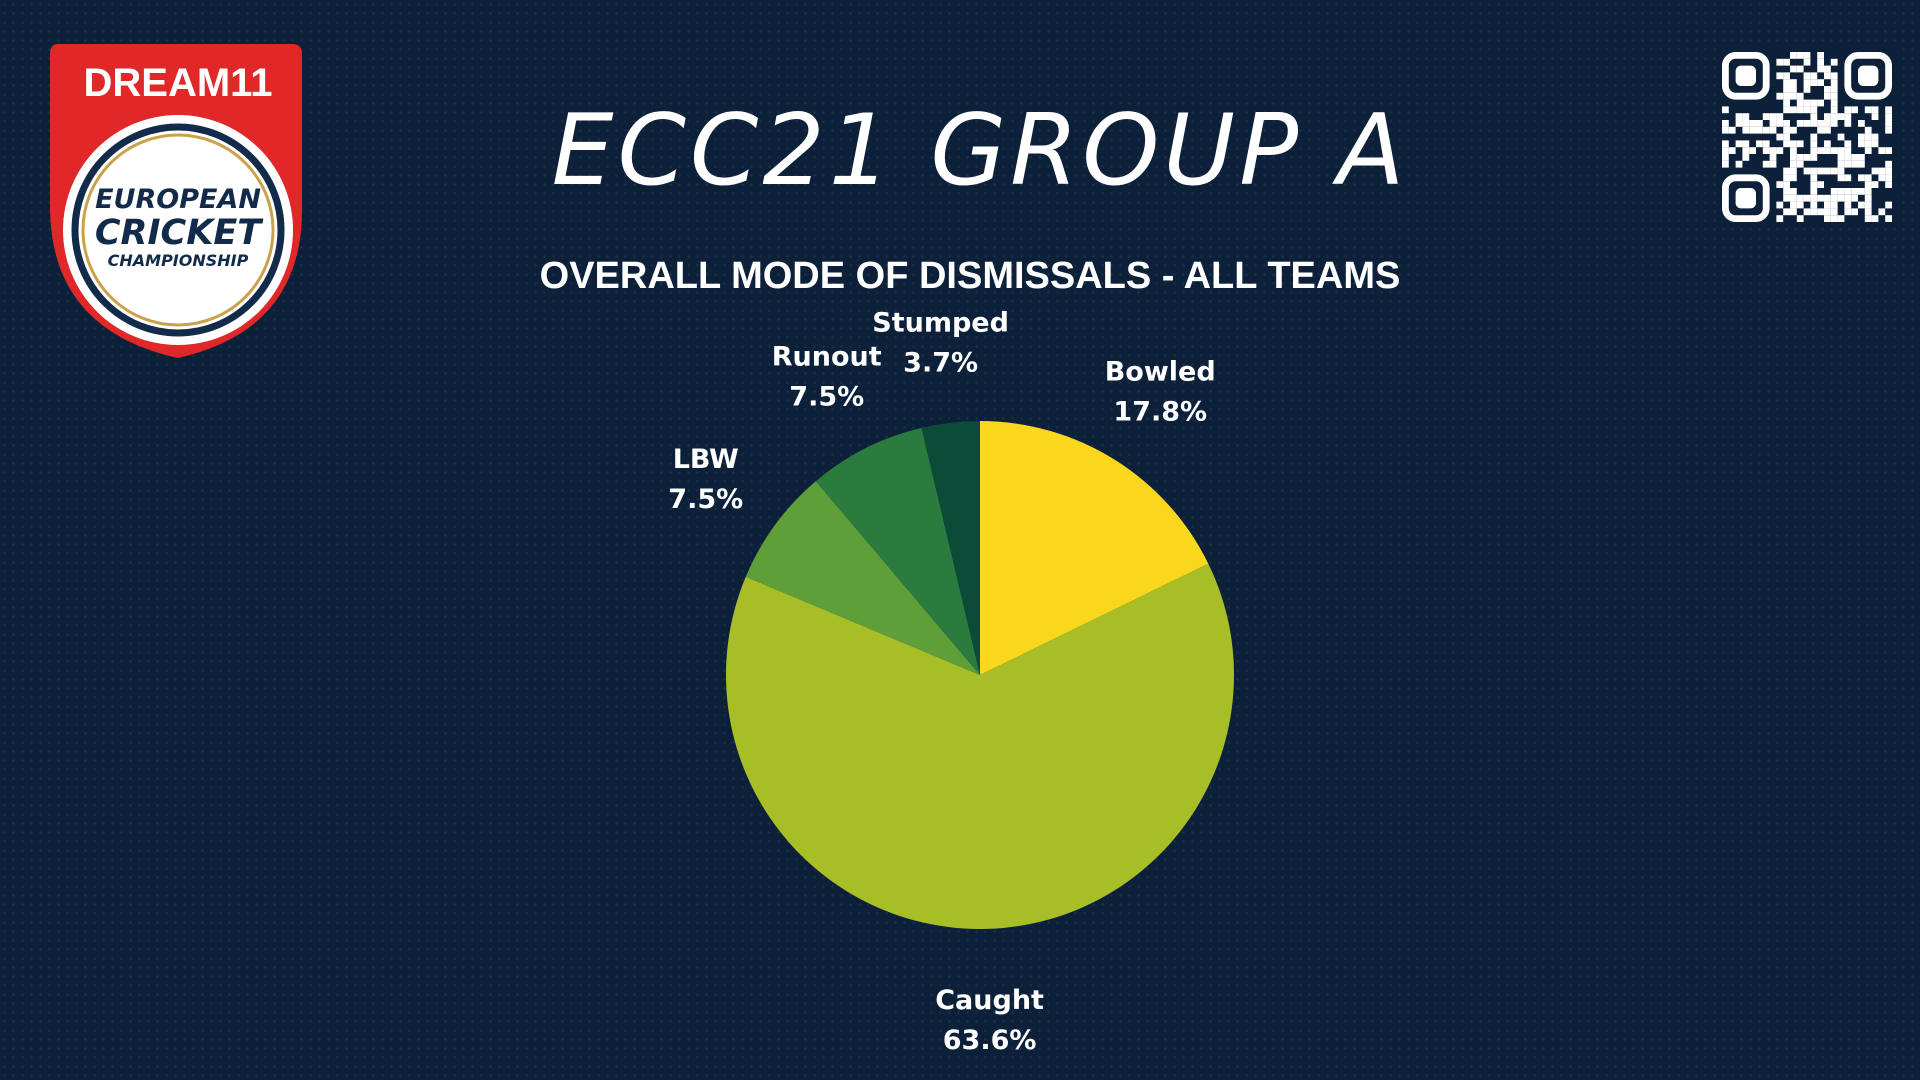 This screenshot has height=1080, width=1920. I want to click on chart-title: OVERALL MODE OF DISMISSALS - ALL TEAMS, so click(970, 276).